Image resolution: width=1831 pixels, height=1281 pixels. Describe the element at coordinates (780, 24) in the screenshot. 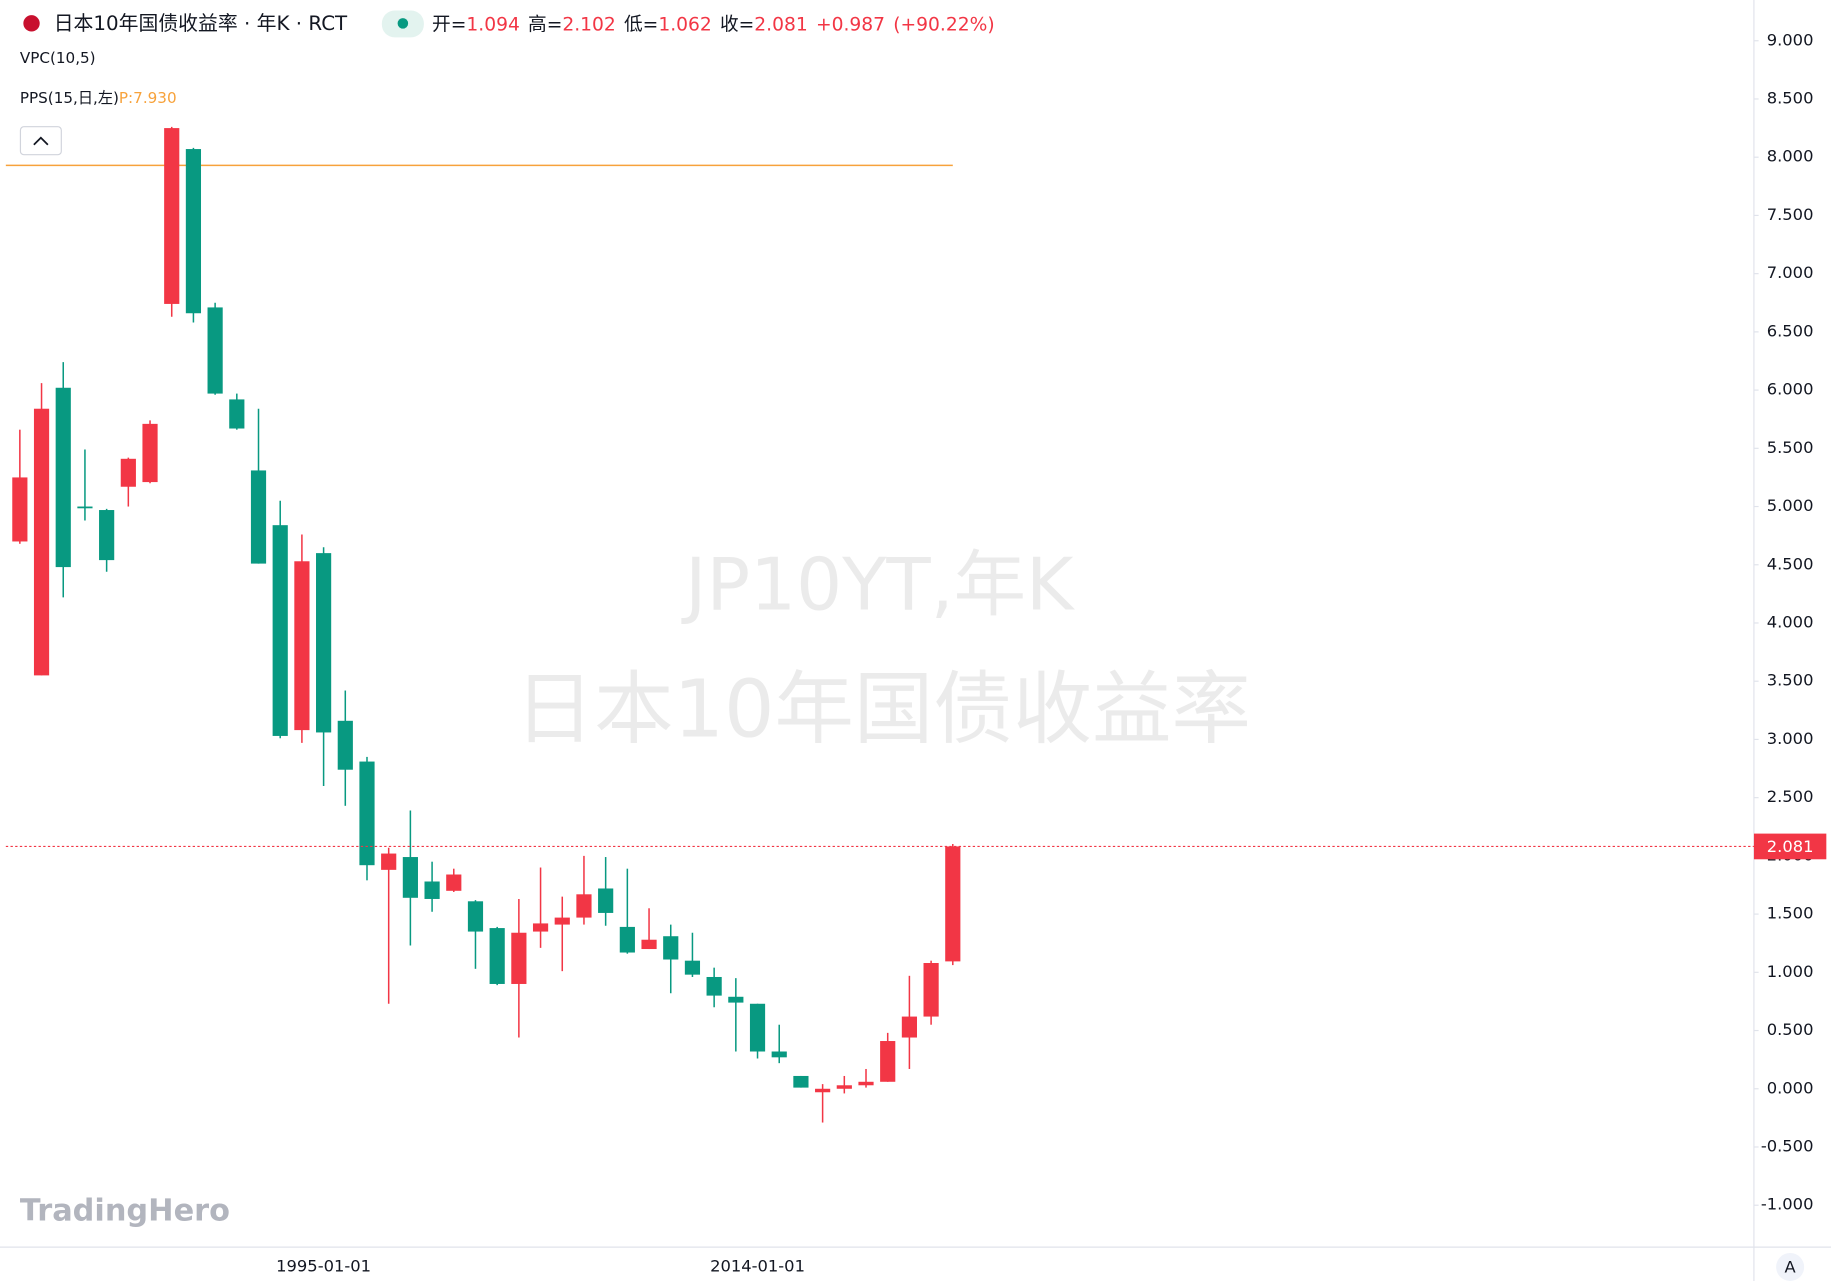

I see `ohlc-value: 2.081` at that location.